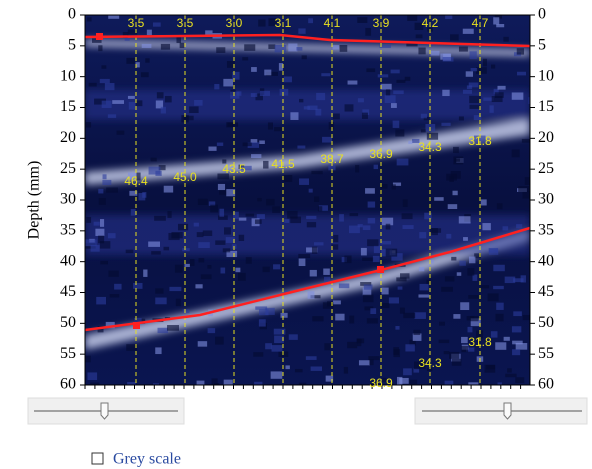 The width and height of the screenshot is (592, 469). What do you see at coordinates (546, 75) in the screenshot?
I see `y-tick-label: 10` at bounding box center [546, 75].